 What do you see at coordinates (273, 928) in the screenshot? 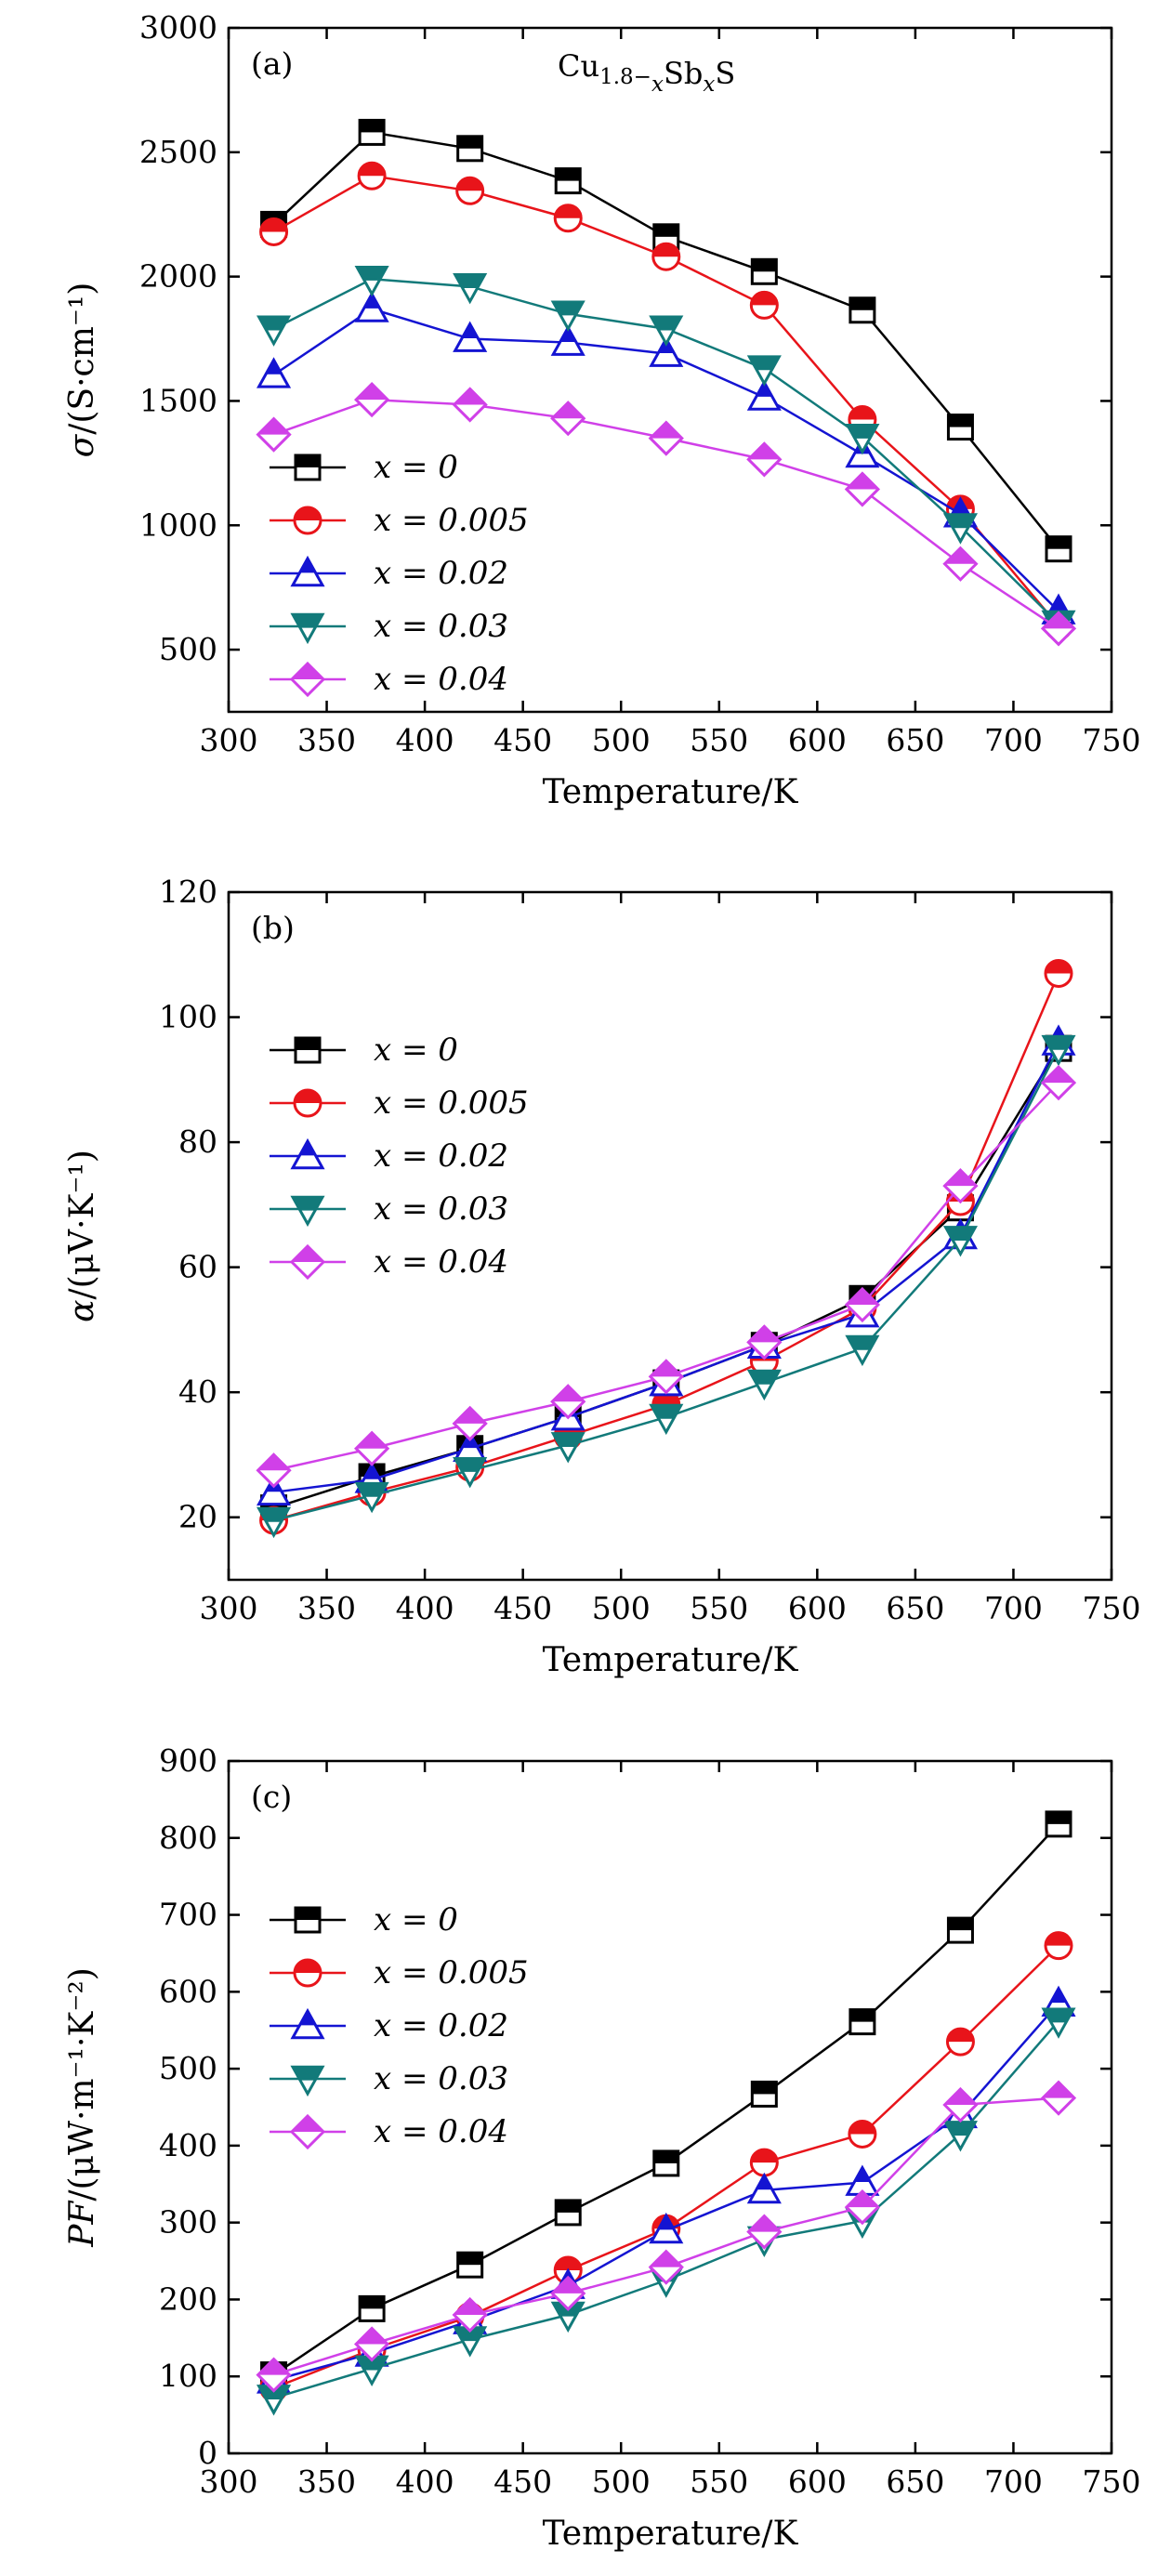
I see `panel-label: (b)` at bounding box center [273, 928].